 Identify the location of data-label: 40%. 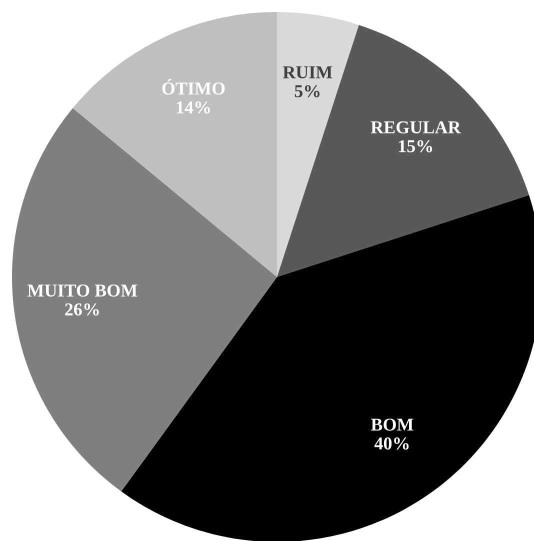
(391, 443).